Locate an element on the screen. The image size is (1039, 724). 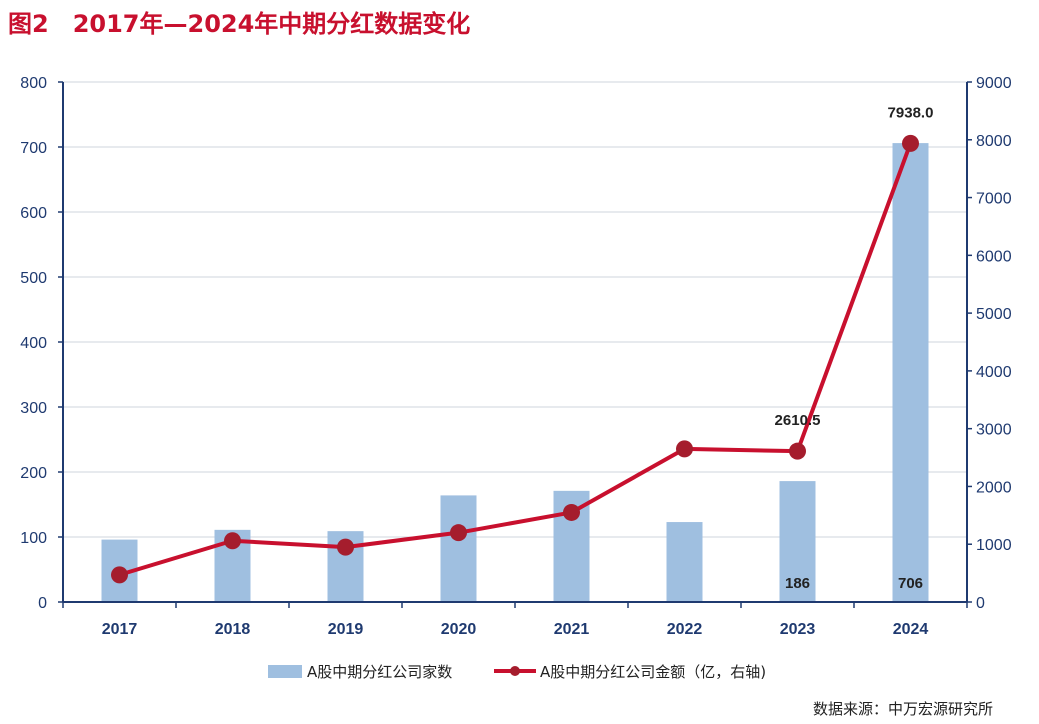
legend: A股中期分红公司家数 A股中期分红公司金额（亿，右轴) is located at coordinates (517, 672).